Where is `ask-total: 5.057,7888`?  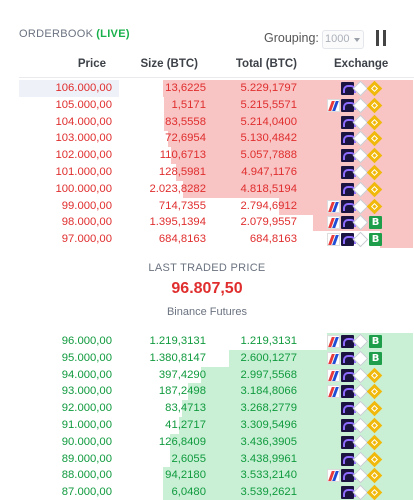 ask-total: 5.057,7888 is located at coordinates (268, 155).